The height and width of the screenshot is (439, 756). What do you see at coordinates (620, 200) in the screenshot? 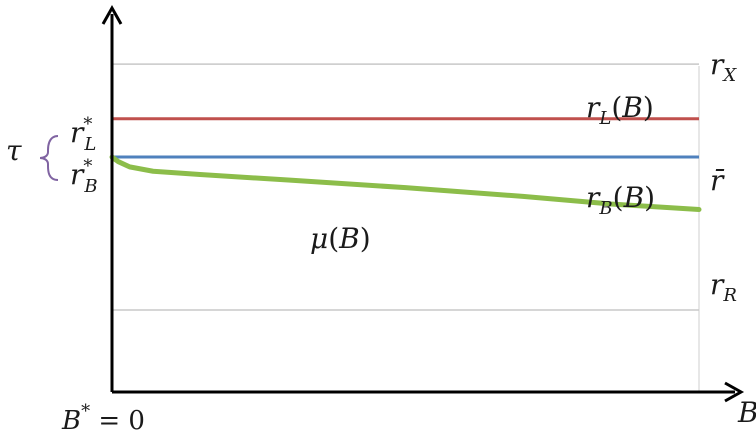
I see `rB-series-label: rB(B)` at bounding box center [620, 200].